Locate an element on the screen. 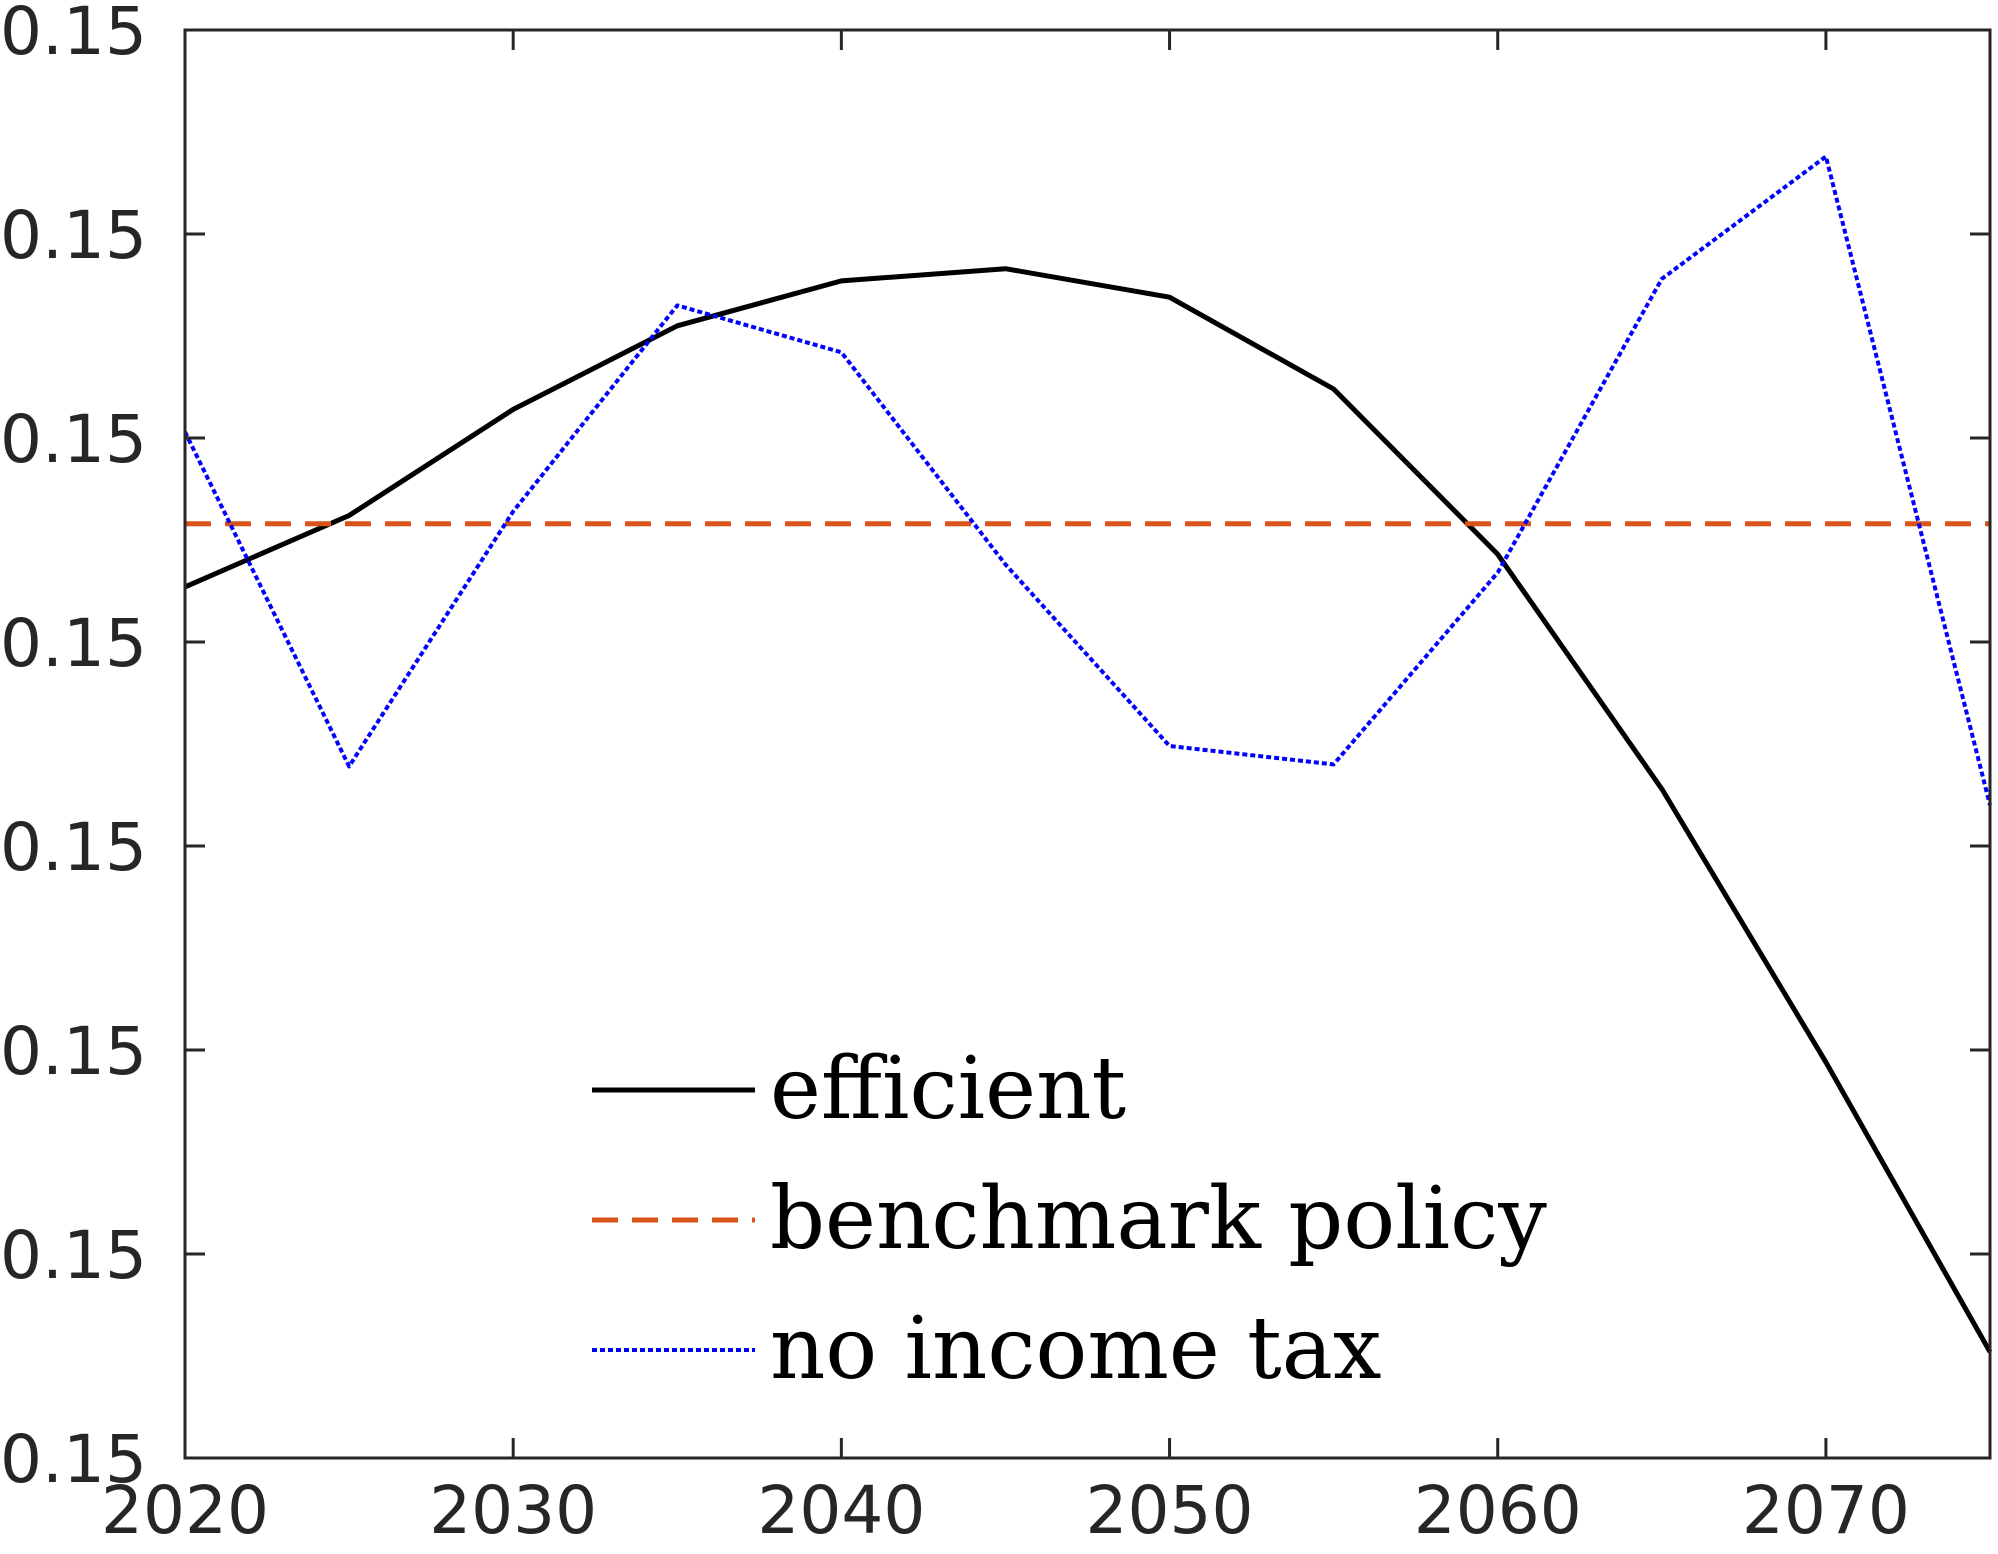 The image size is (1998, 1554). legend-label-benchmark-policy: benchmark policy is located at coordinates (1158, 1219).